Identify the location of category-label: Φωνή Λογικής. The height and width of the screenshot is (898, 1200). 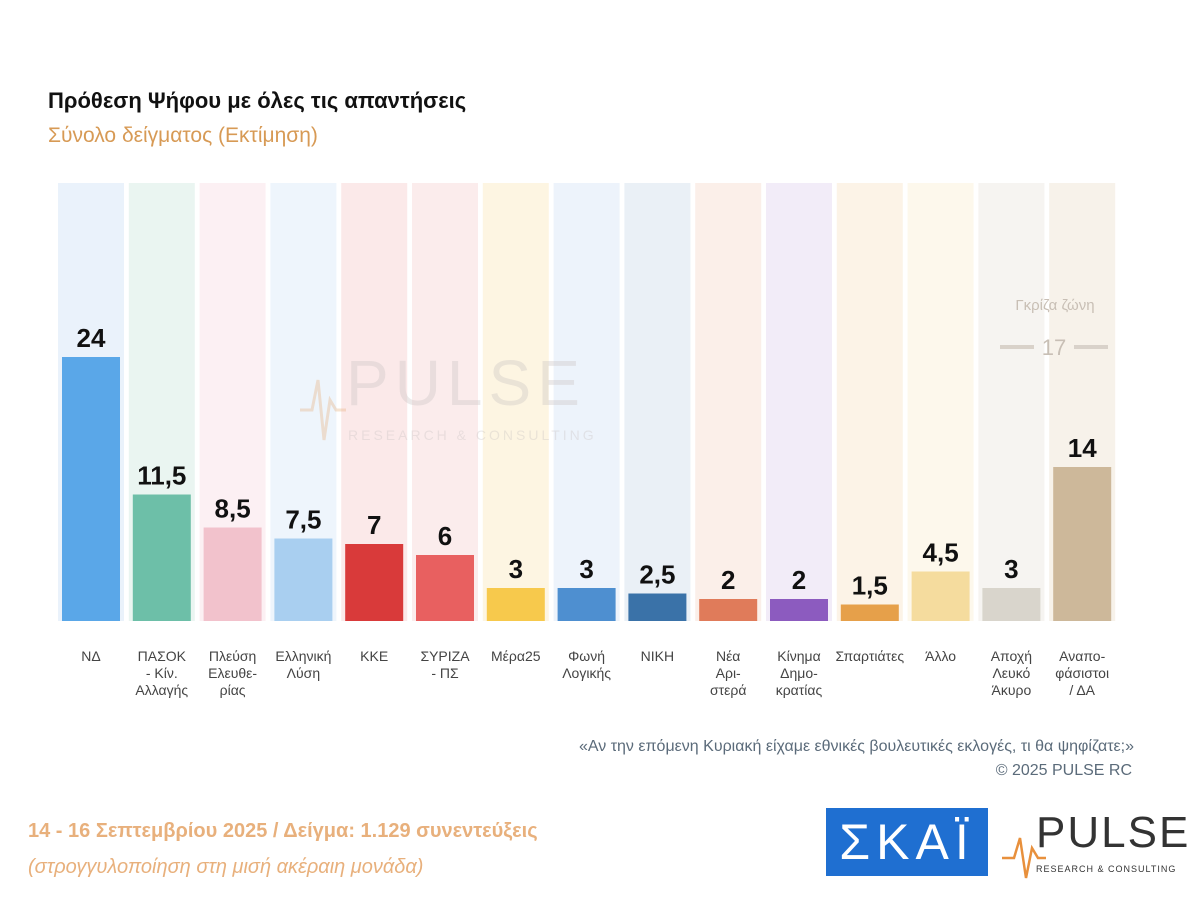
(586, 664).